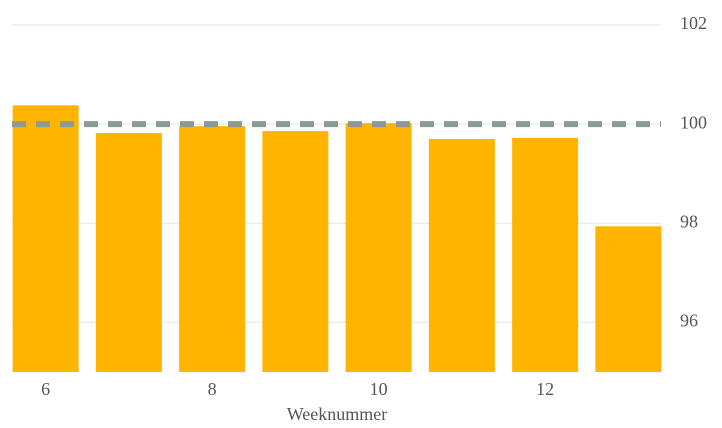  What do you see at coordinates (45, 389) in the screenshot?
I see `x-tick-label: 6` at bounding box center [45, 389].